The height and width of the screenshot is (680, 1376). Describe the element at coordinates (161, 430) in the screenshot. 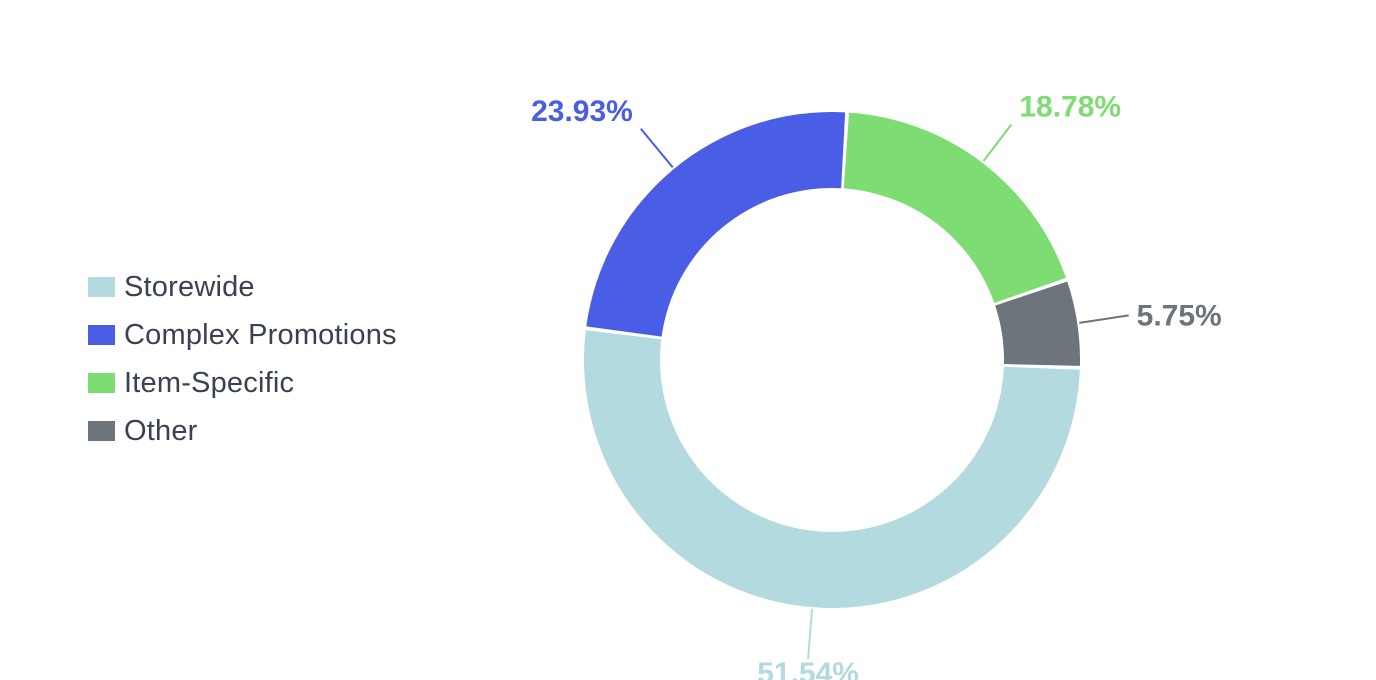

I see `legend-label-other: Other` at that location.